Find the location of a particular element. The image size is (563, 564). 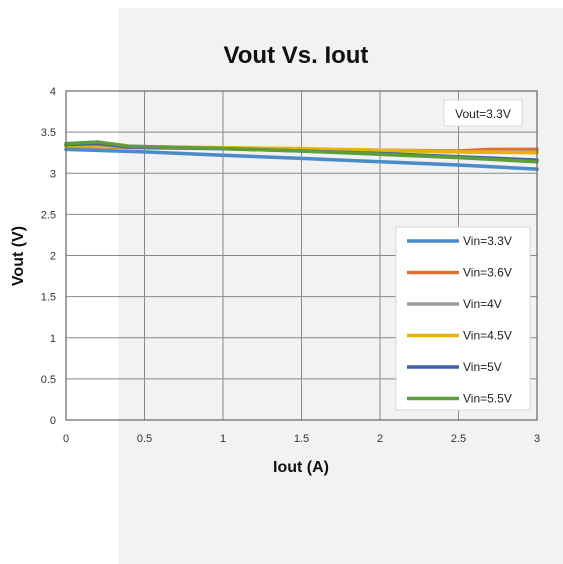

legend-label: Vin=3.3V is located at coordinates (487, 241).